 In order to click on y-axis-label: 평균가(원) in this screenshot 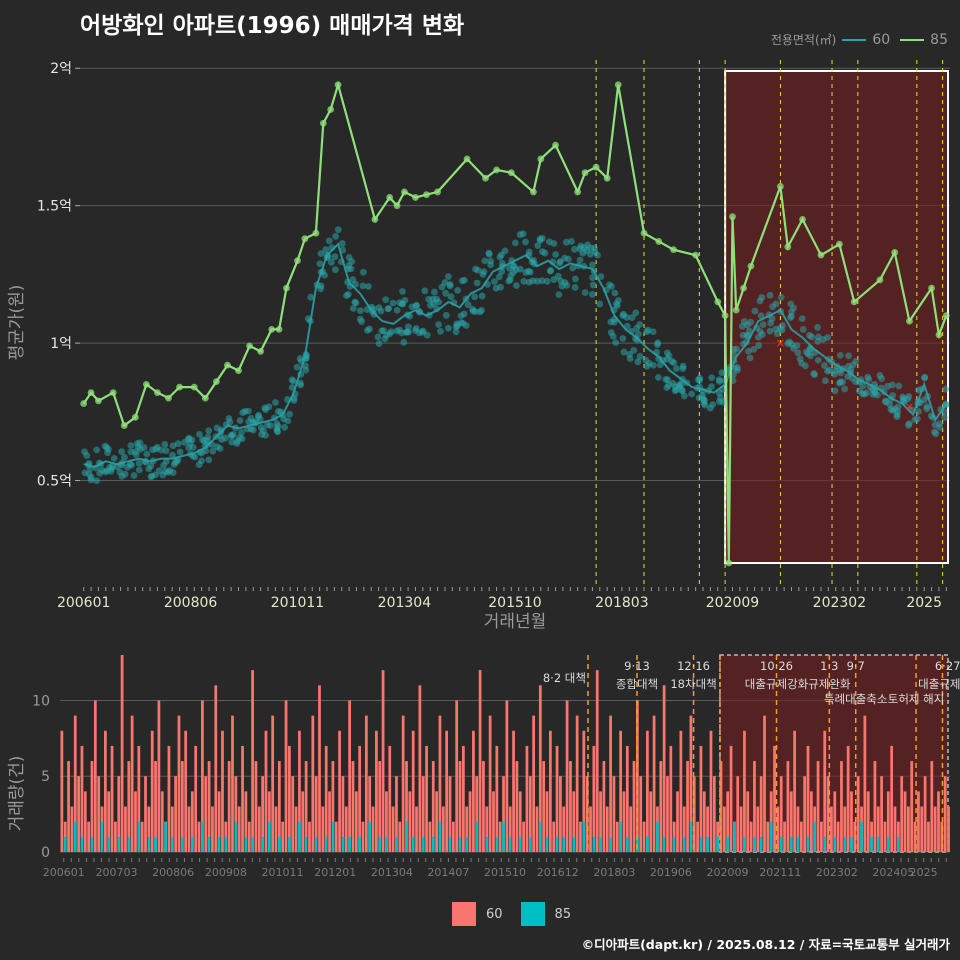, I will do `click(17, 323)`.